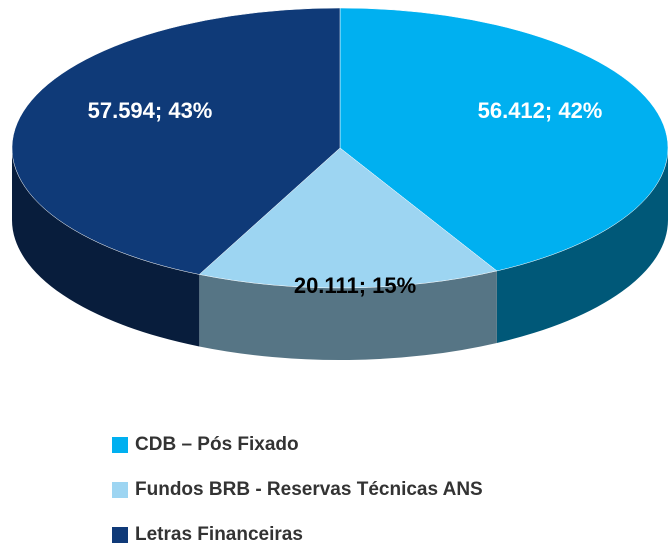 This screenshot has width=668, height=559. What do you see at coordinates (309, 489) in the screenshot?
I see `legend-label: Fundos BRB - Reservas Técnicas ANS` at bounding box center [309, 489].